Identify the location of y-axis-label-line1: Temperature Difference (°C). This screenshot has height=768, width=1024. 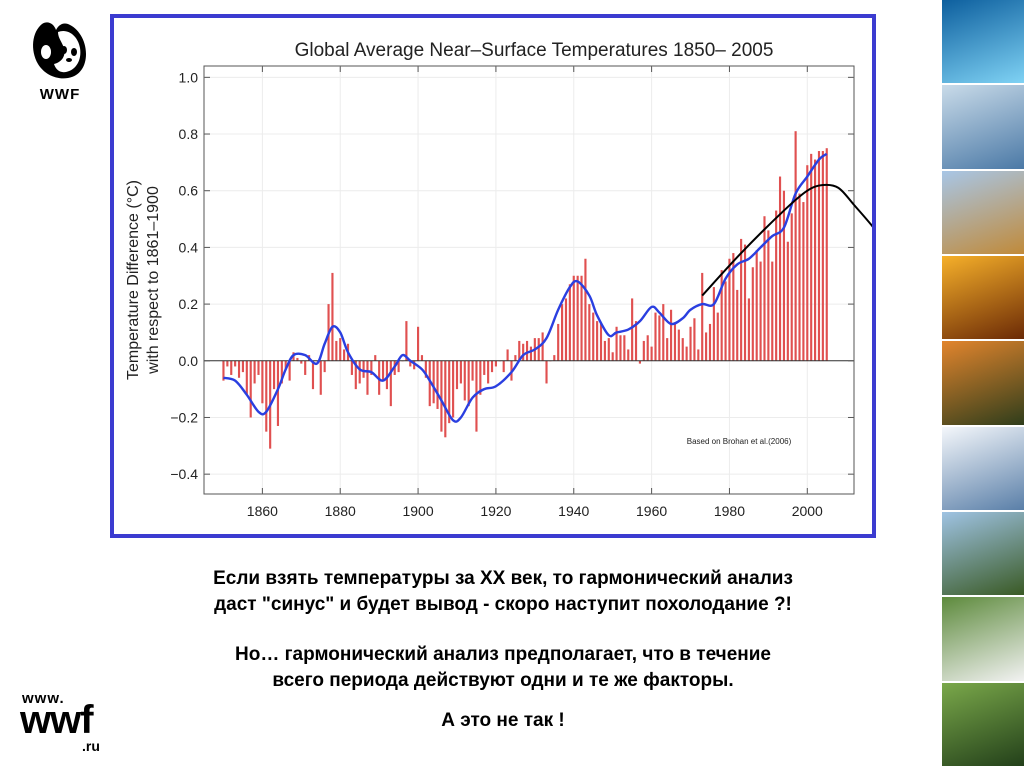
(133, 280).